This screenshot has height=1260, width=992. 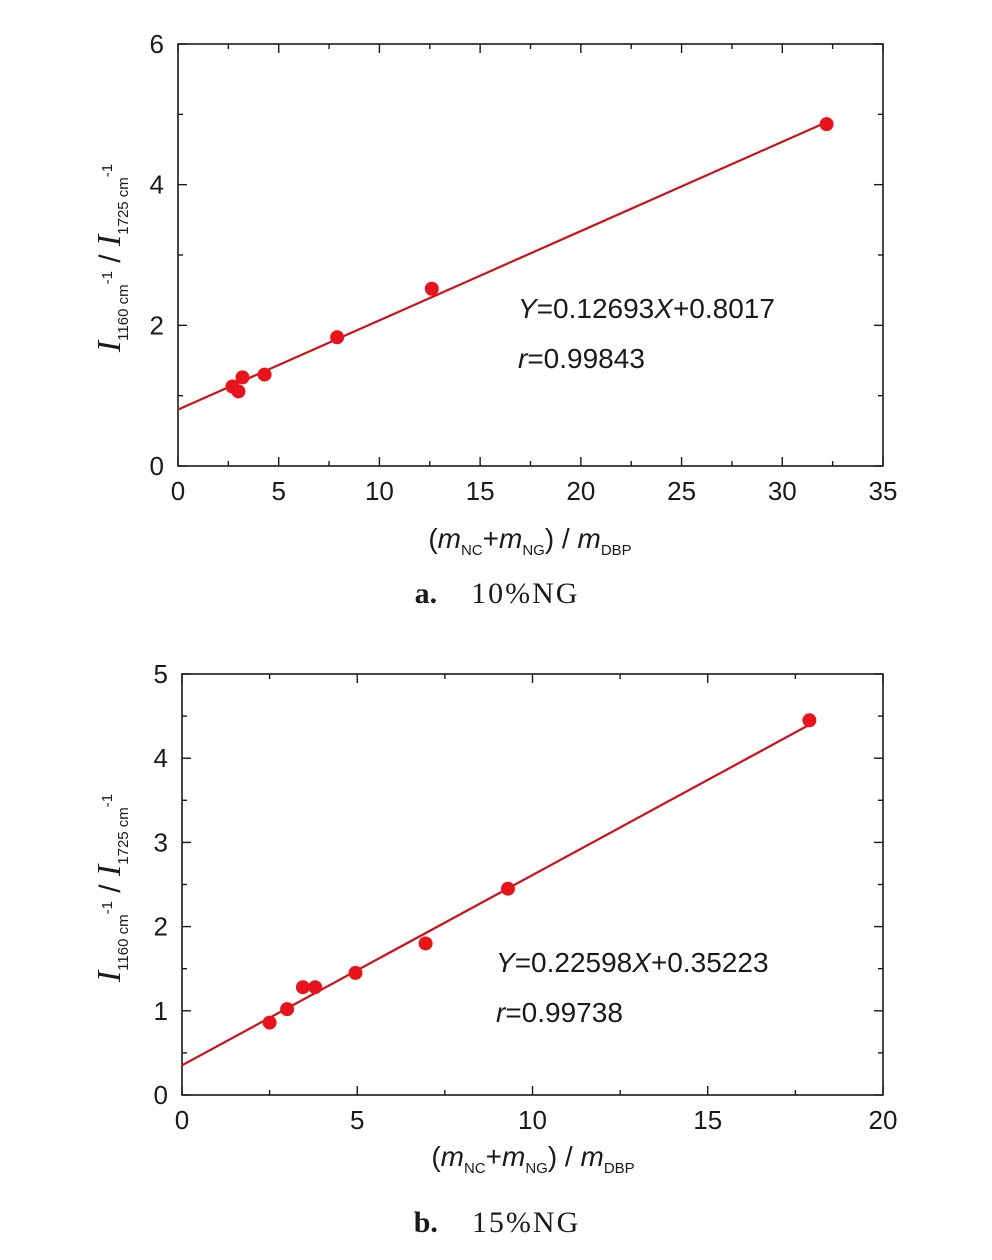 I want to click on x-tick-label: 30, so click(x=782, y=491).